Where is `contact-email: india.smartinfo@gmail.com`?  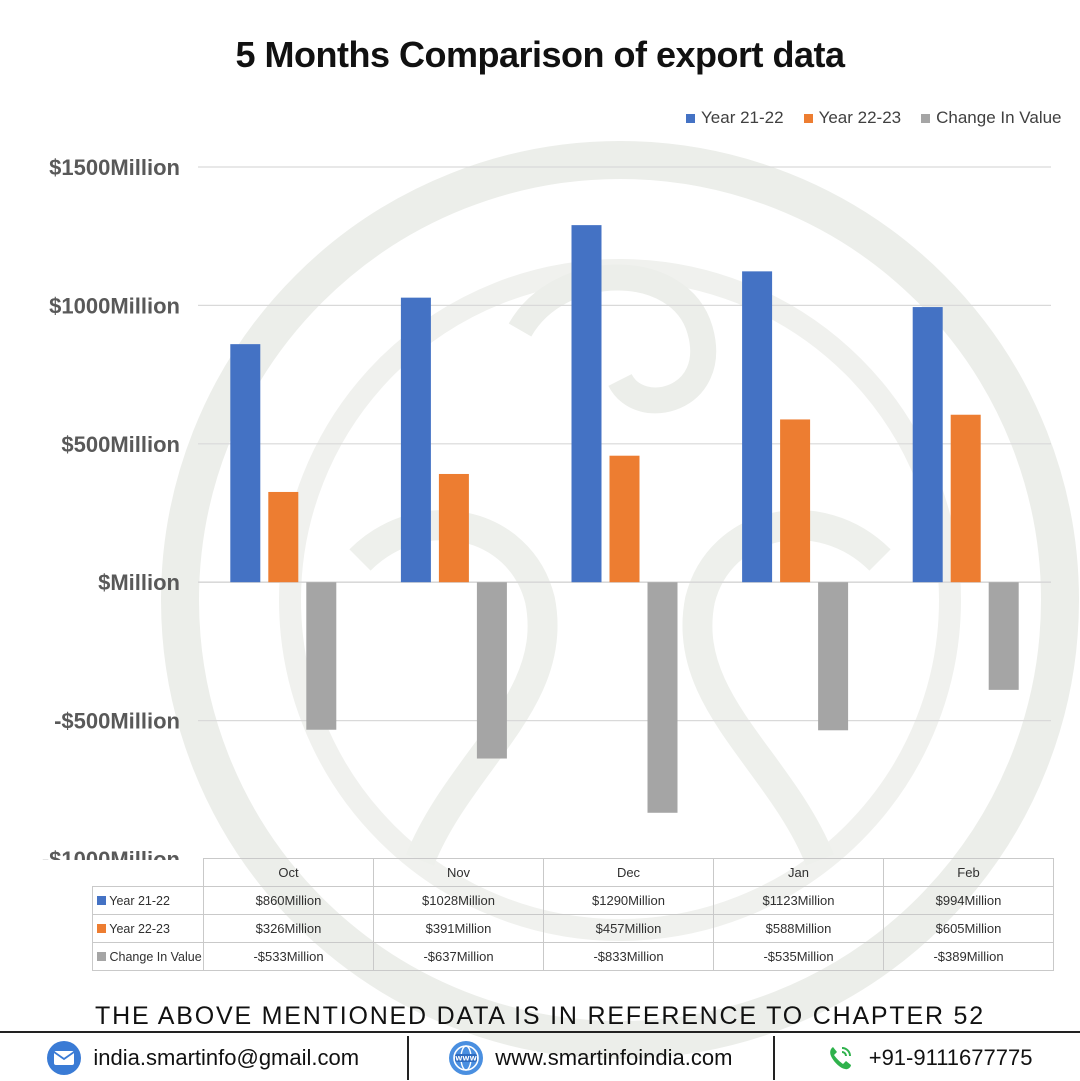 contact-email: india.smartinfo@gmail.com is located at coordinates (203, 1057).